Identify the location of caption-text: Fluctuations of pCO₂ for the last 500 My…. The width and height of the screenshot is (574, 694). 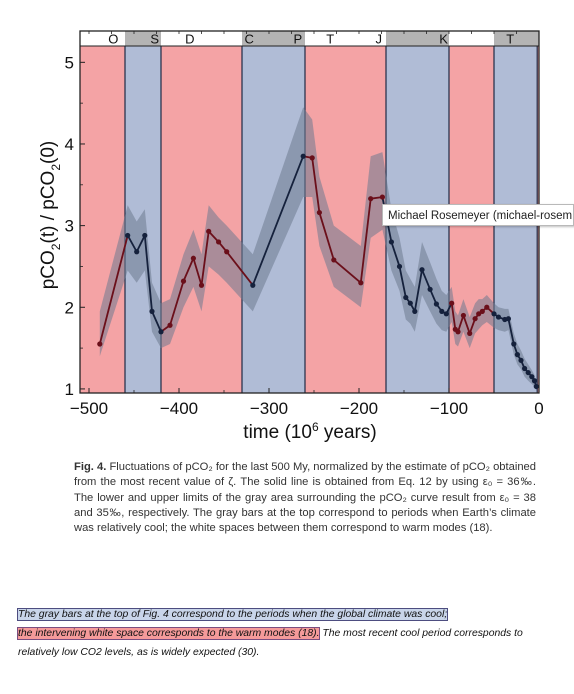
(305, 498).